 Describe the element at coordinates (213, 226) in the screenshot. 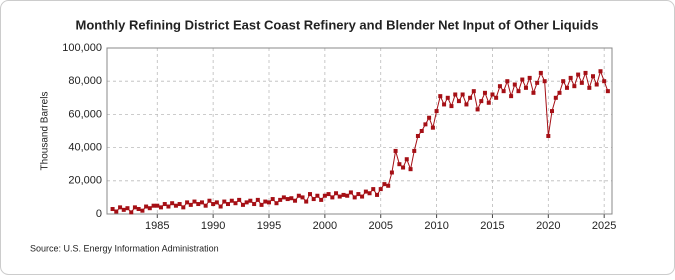

I see `x-tick-label: 1990` at that location.